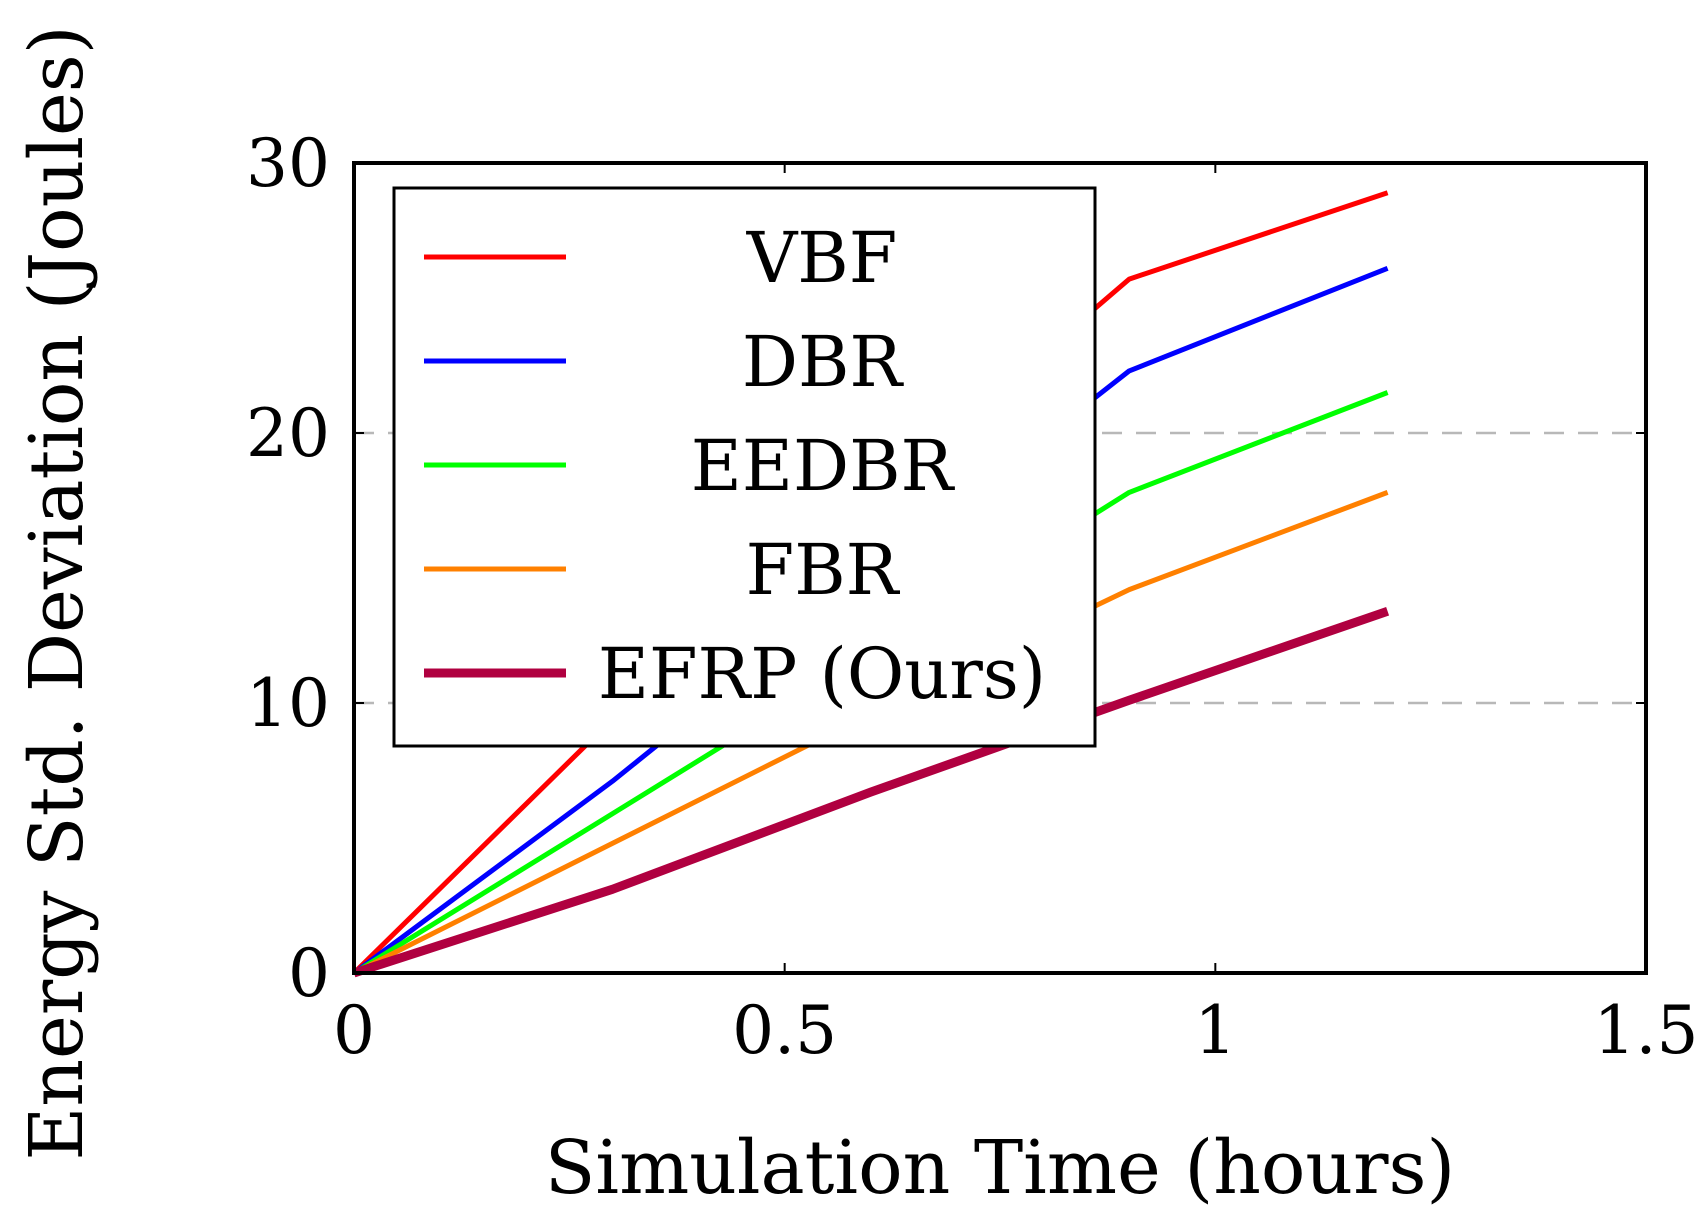  I want to click on legend-label-efrp-ours: EFRP (Ours), so click(822, 674).